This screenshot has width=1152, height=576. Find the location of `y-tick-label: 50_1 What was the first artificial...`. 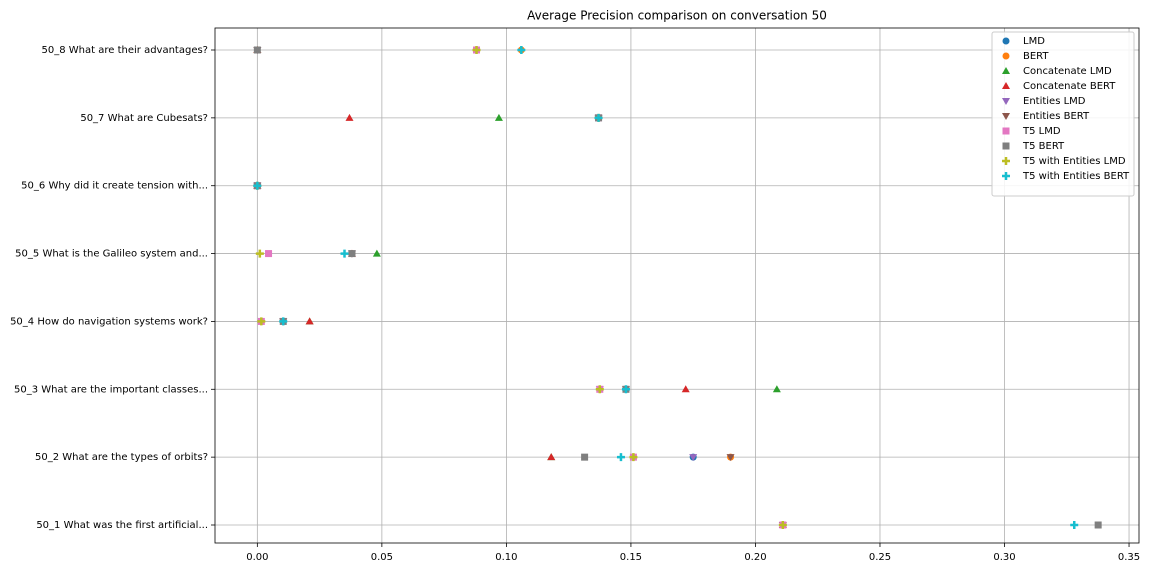

y-tick-label: 50_1 What was the first artificial... is located at coordinates (122, 525).